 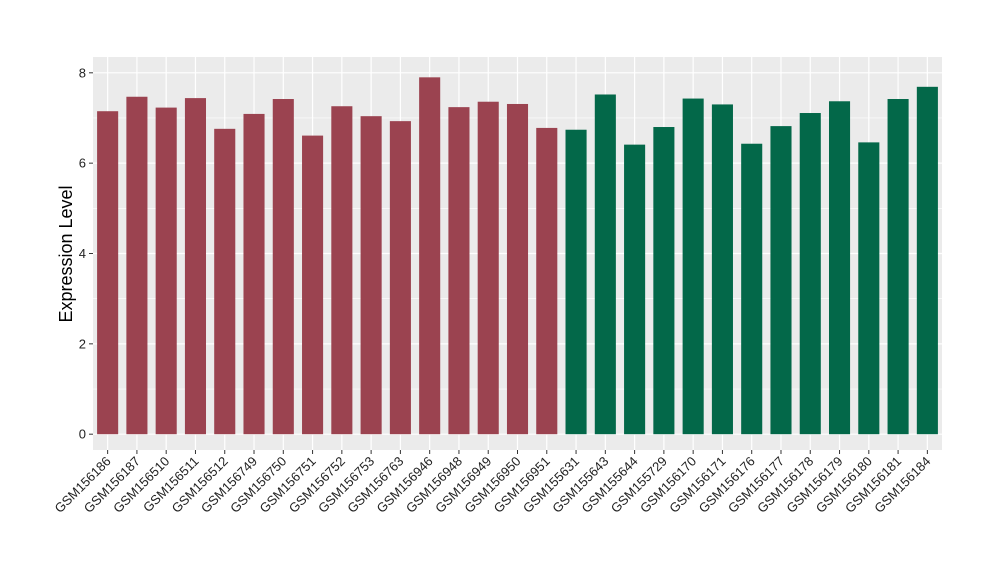 What do you see at coordinates (430, 256) in the screenshot?
I see `bar-GSM156946` at bounding box center [430, 256].